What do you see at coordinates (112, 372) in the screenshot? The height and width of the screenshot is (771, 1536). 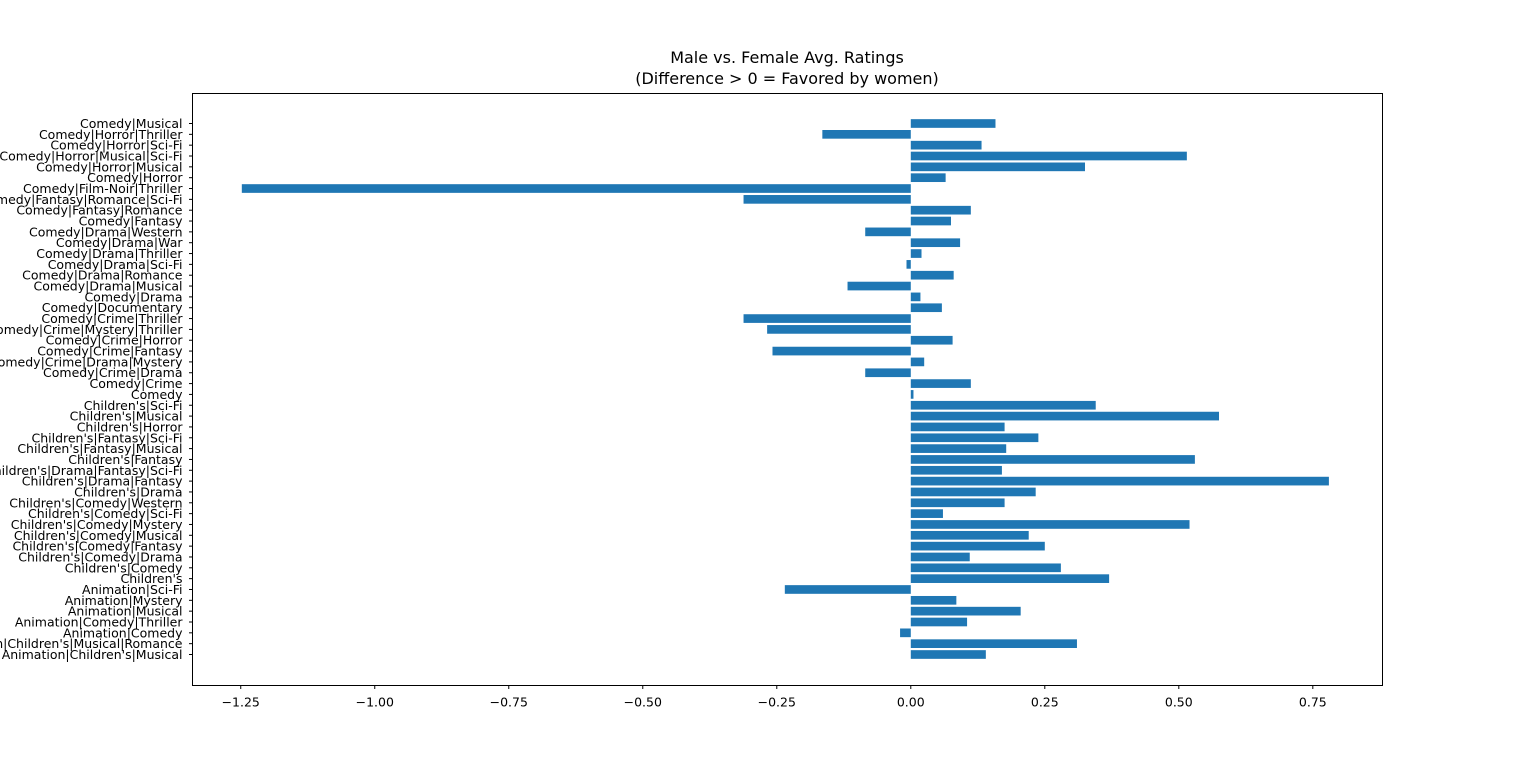 I see `y-tick-label: Comedy|Crime|Drama` at bounding box center [112, 372].